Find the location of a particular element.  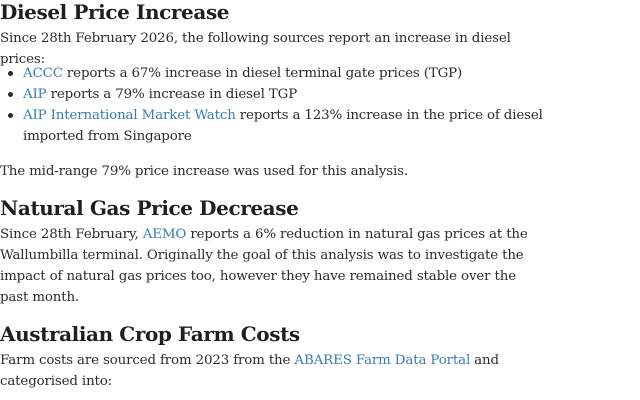

aip-market-watch-link: AIP International Market Watch is located at coordinates (129, 115).